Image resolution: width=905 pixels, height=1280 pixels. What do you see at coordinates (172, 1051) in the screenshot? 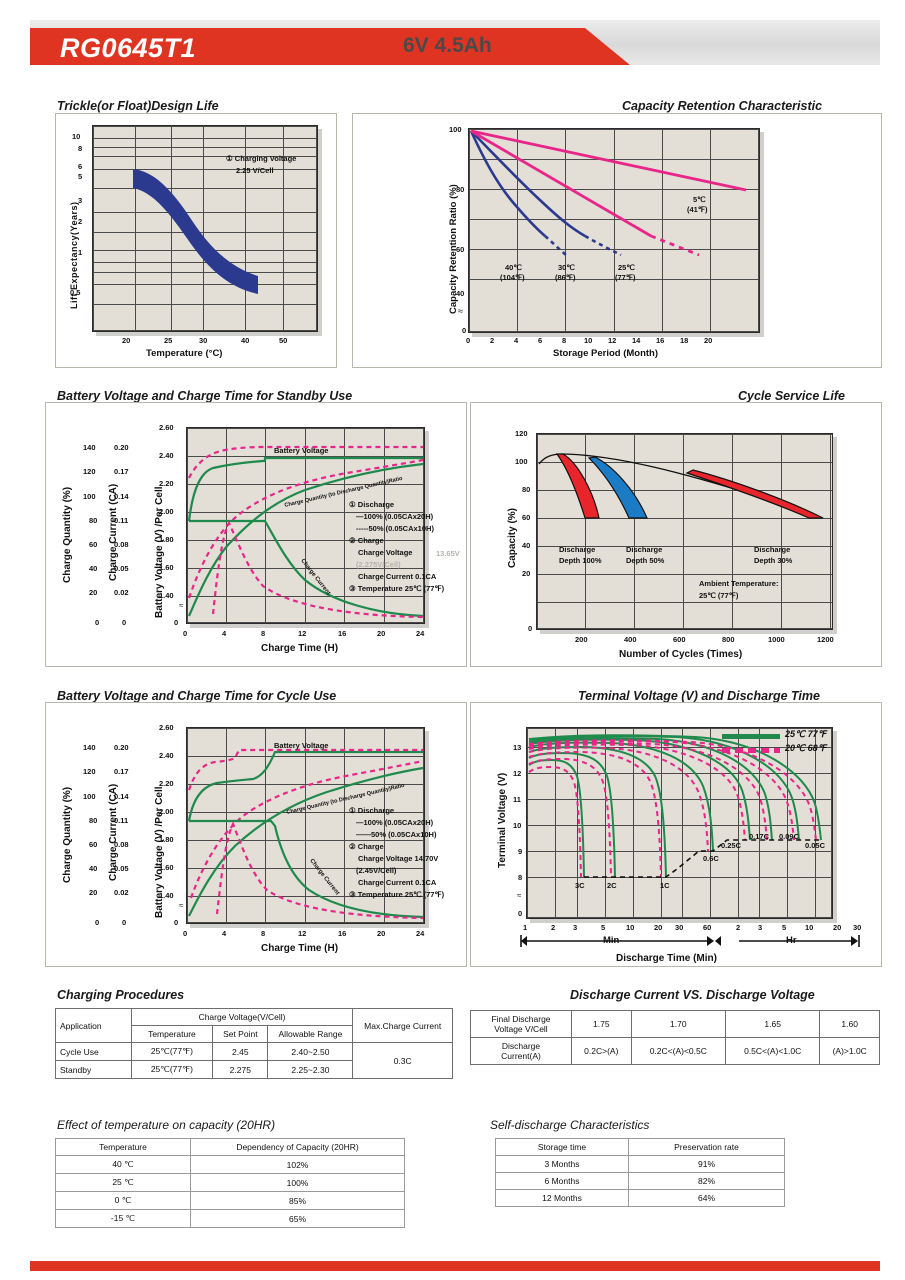
I see `cell-temperature-cycle: 25℃(77℉)` at bounding box center [172, 1051].